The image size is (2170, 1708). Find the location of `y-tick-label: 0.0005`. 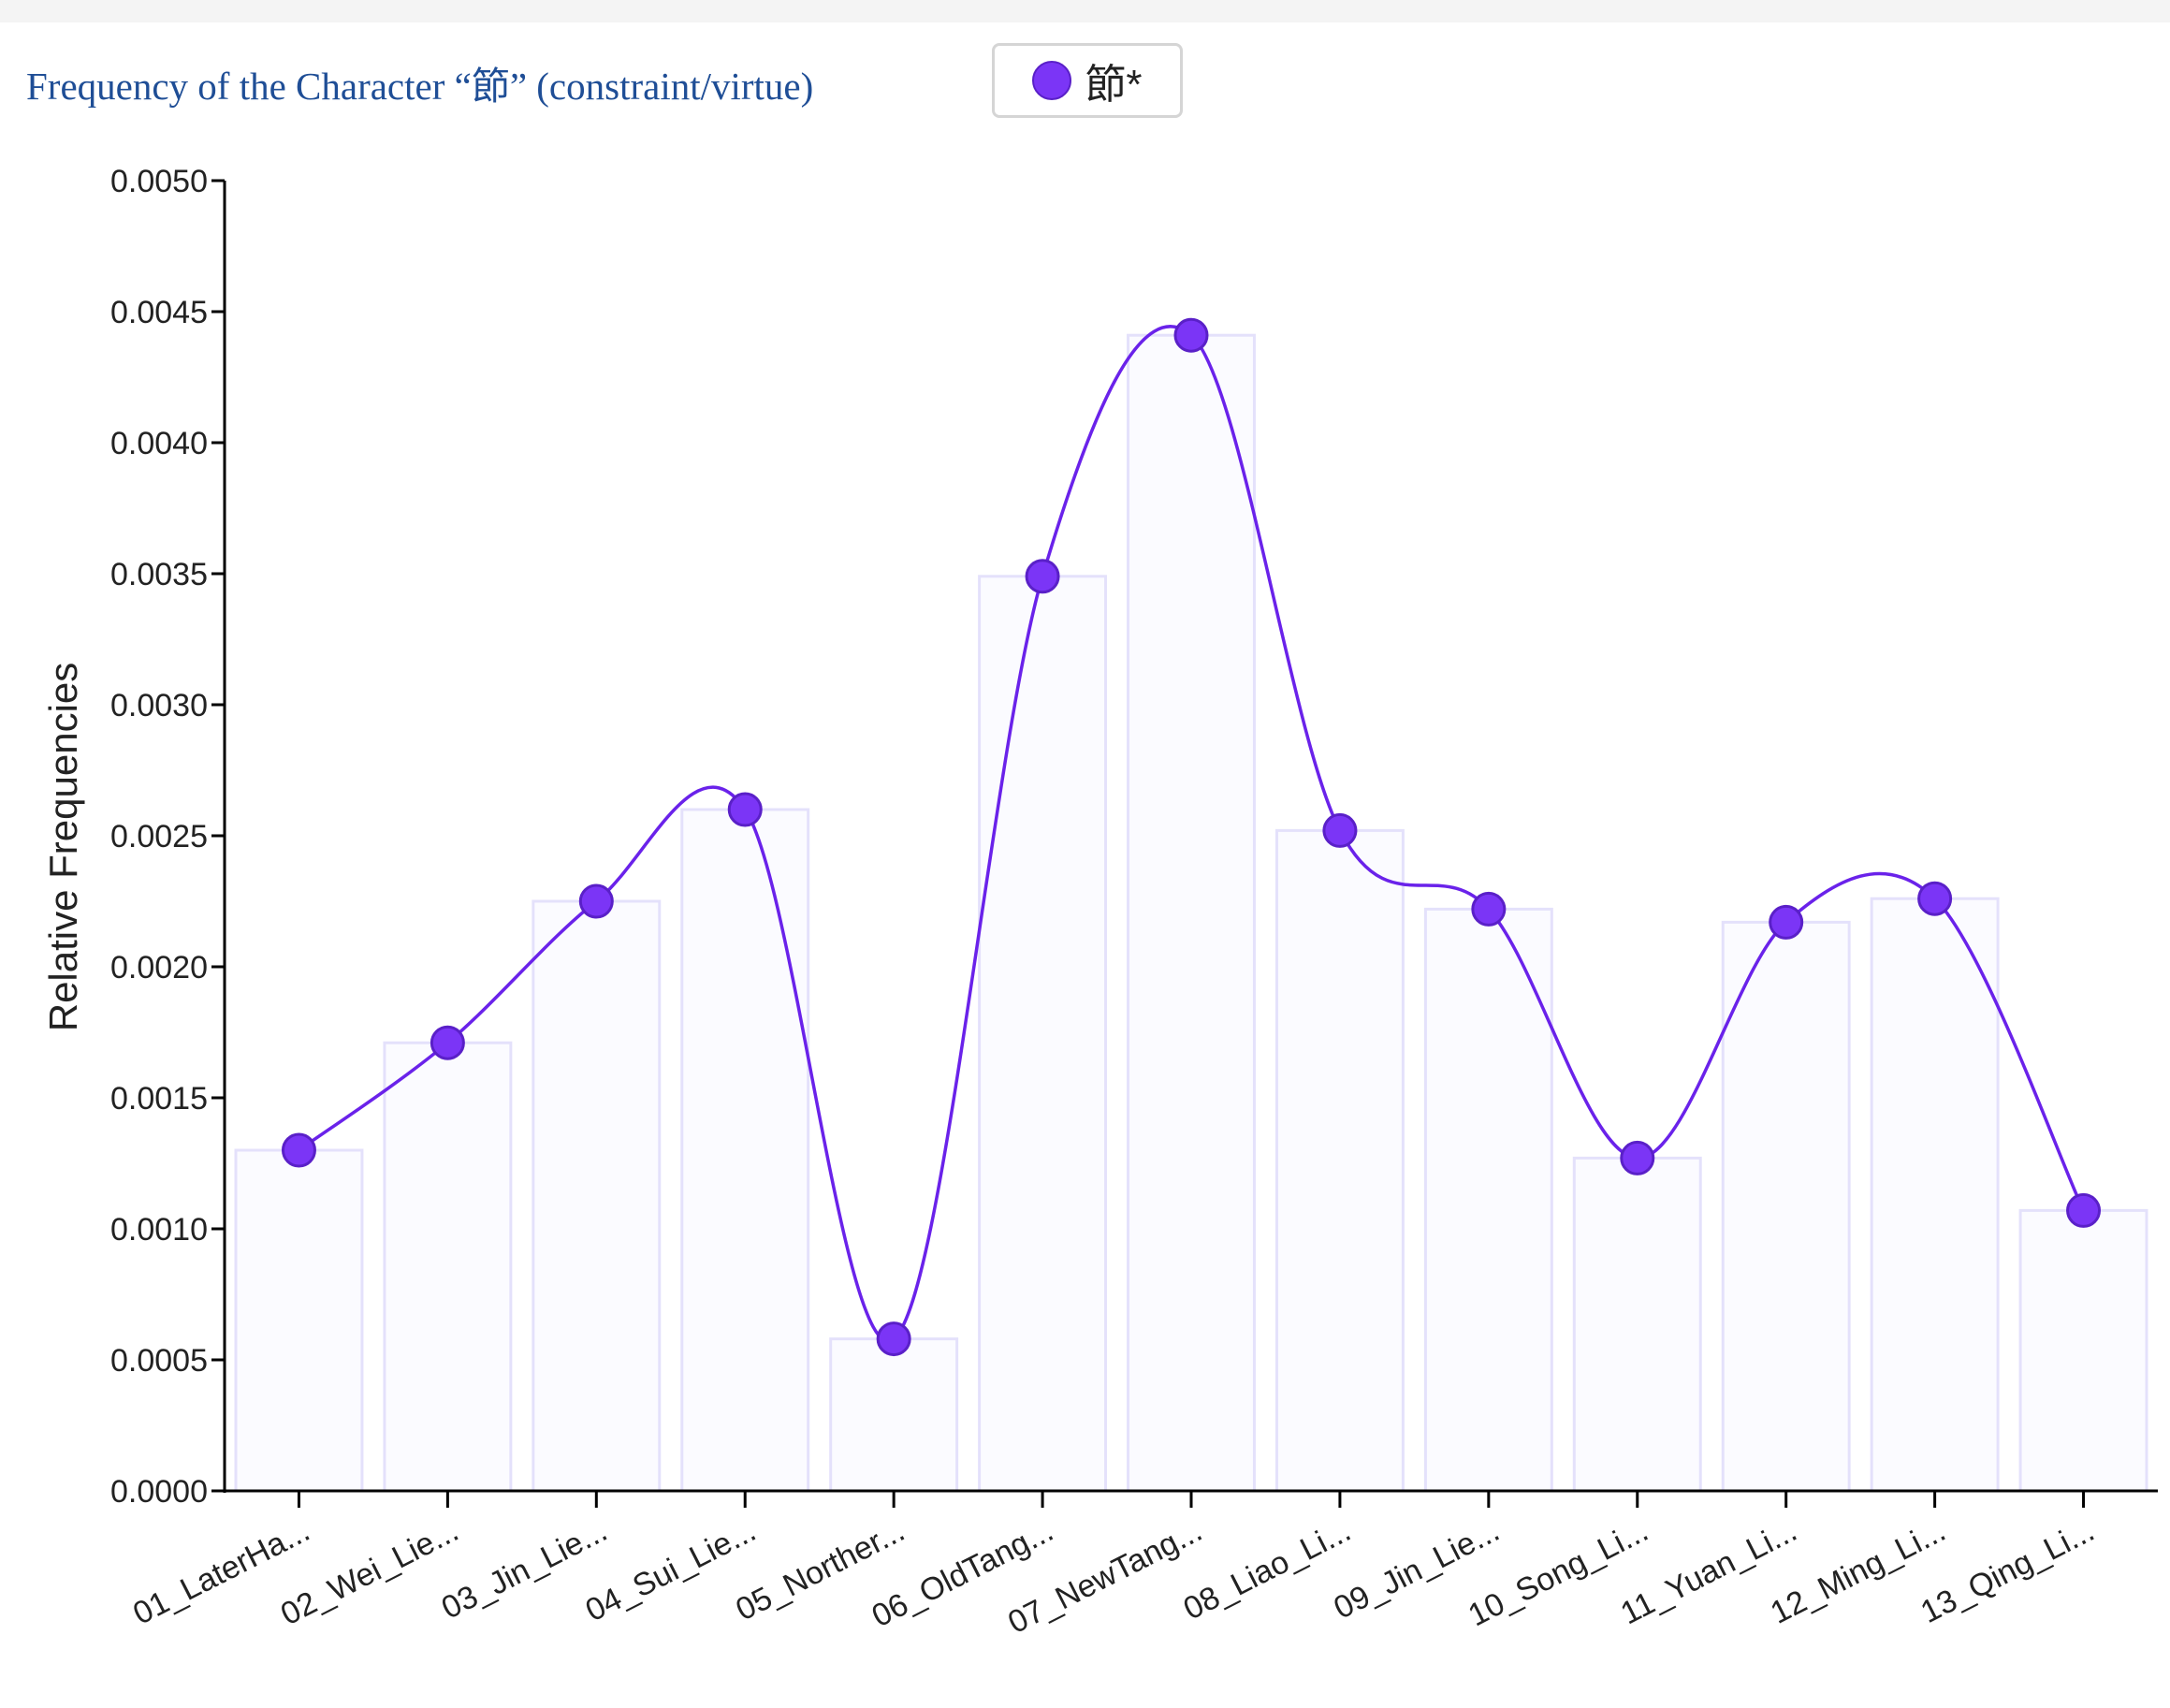

y-tick-label: 0.0005 is located at coordinates (159, 1361).